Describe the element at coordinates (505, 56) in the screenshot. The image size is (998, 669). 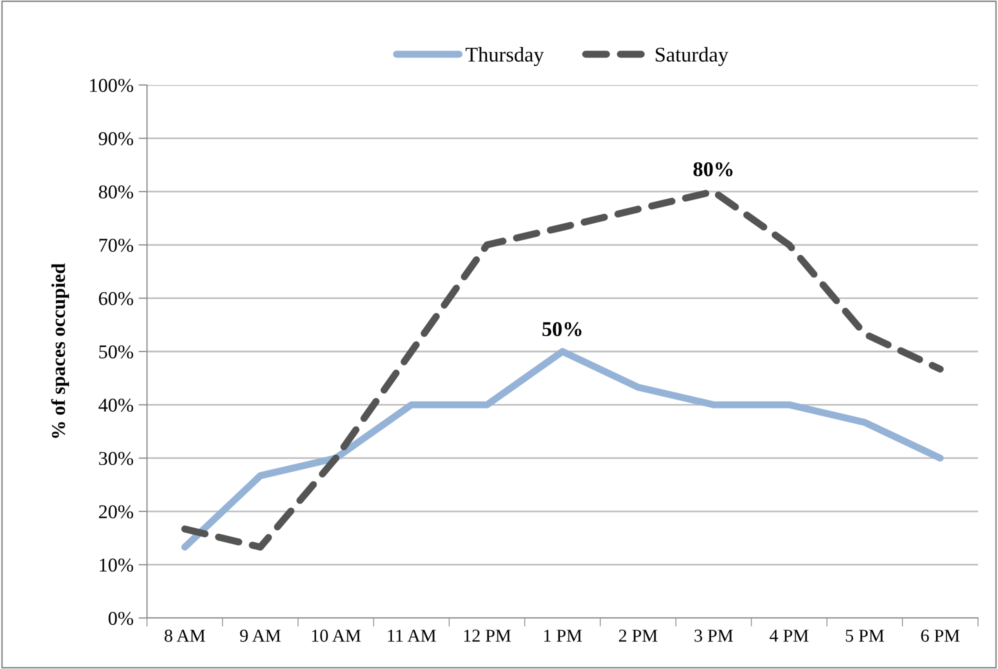
I see `legend-label: Thursday` at that location.